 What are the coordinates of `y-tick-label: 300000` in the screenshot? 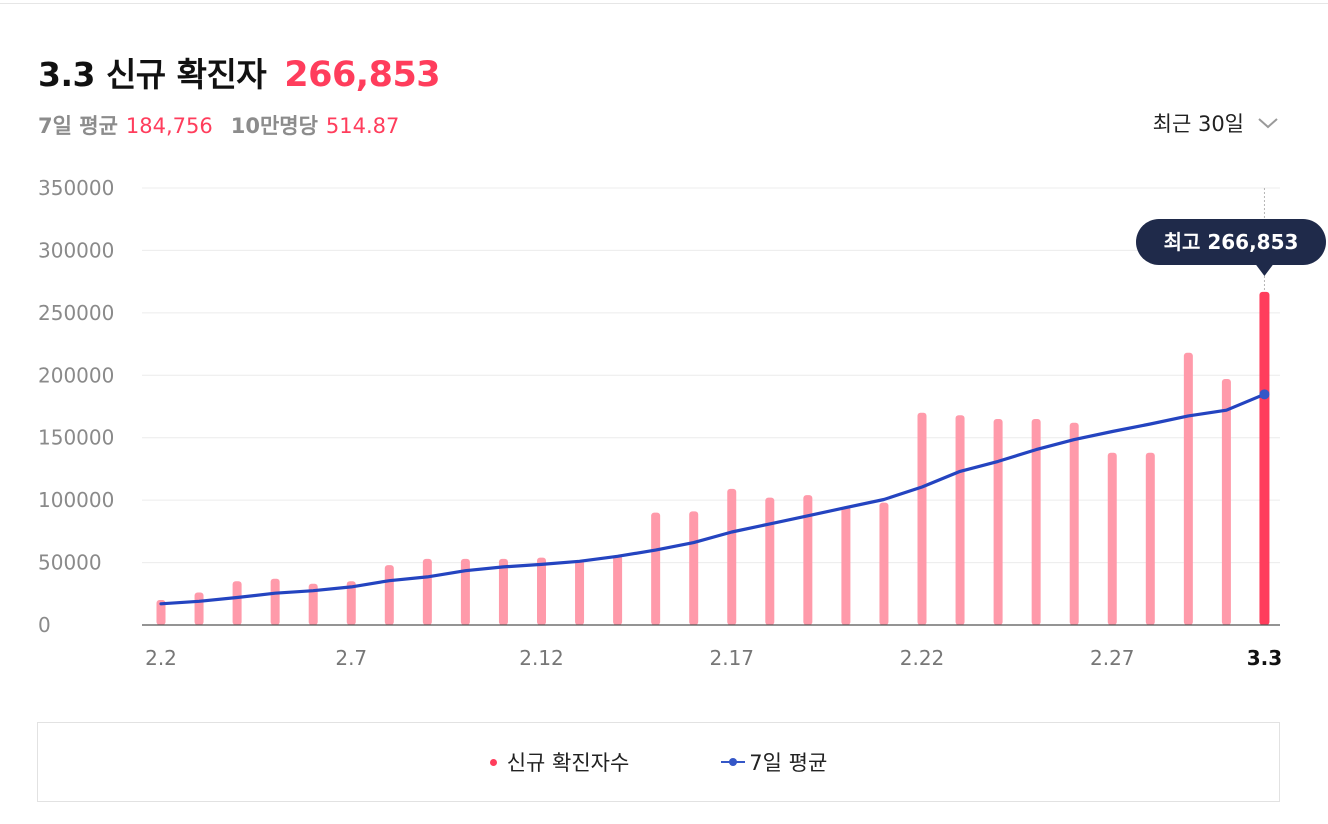 It's located at (76, 250).